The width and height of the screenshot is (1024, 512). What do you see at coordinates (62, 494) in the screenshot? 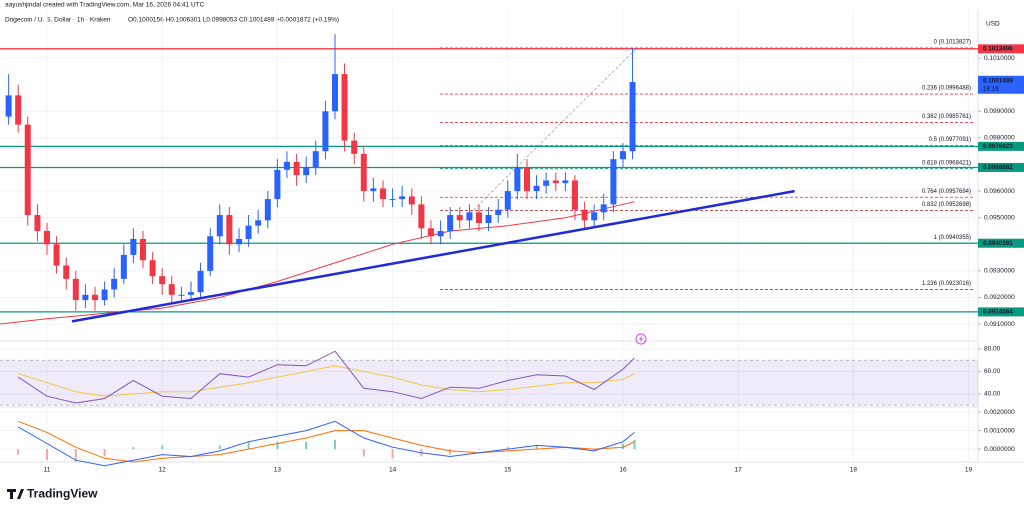
I see `brand: TradingView` at bounding box center [62, 494].